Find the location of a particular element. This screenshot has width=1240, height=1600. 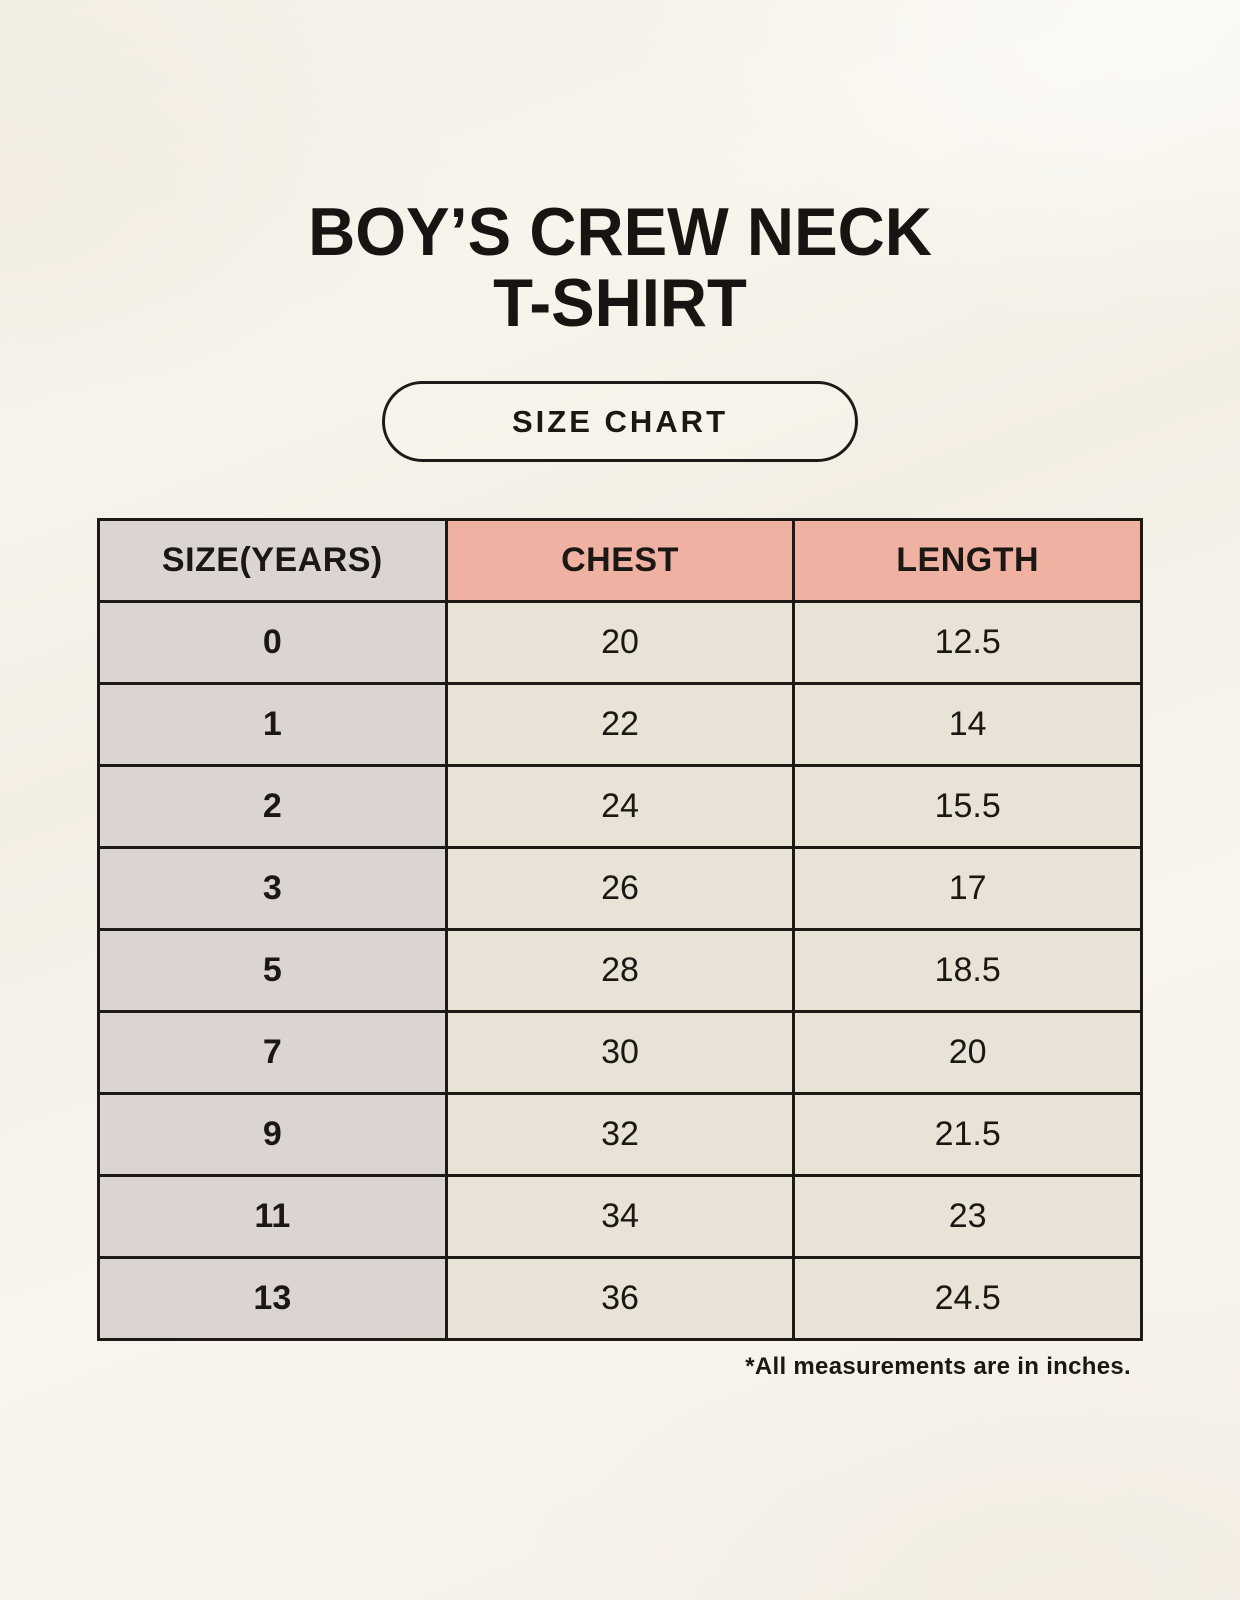

chest-cell: 22 is located at coordinates (620, 724).